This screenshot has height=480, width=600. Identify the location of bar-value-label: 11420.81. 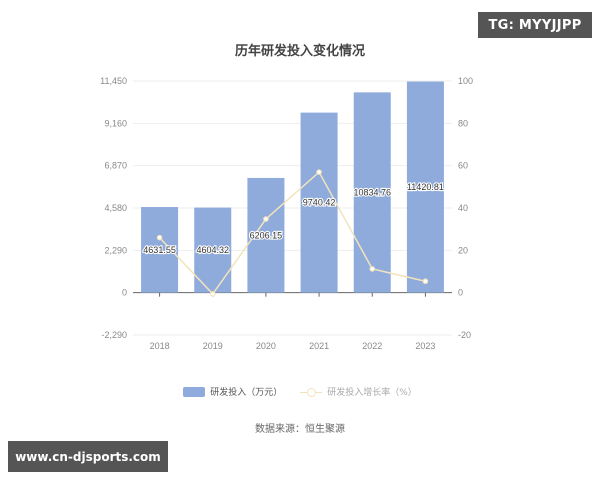
(425, 187).